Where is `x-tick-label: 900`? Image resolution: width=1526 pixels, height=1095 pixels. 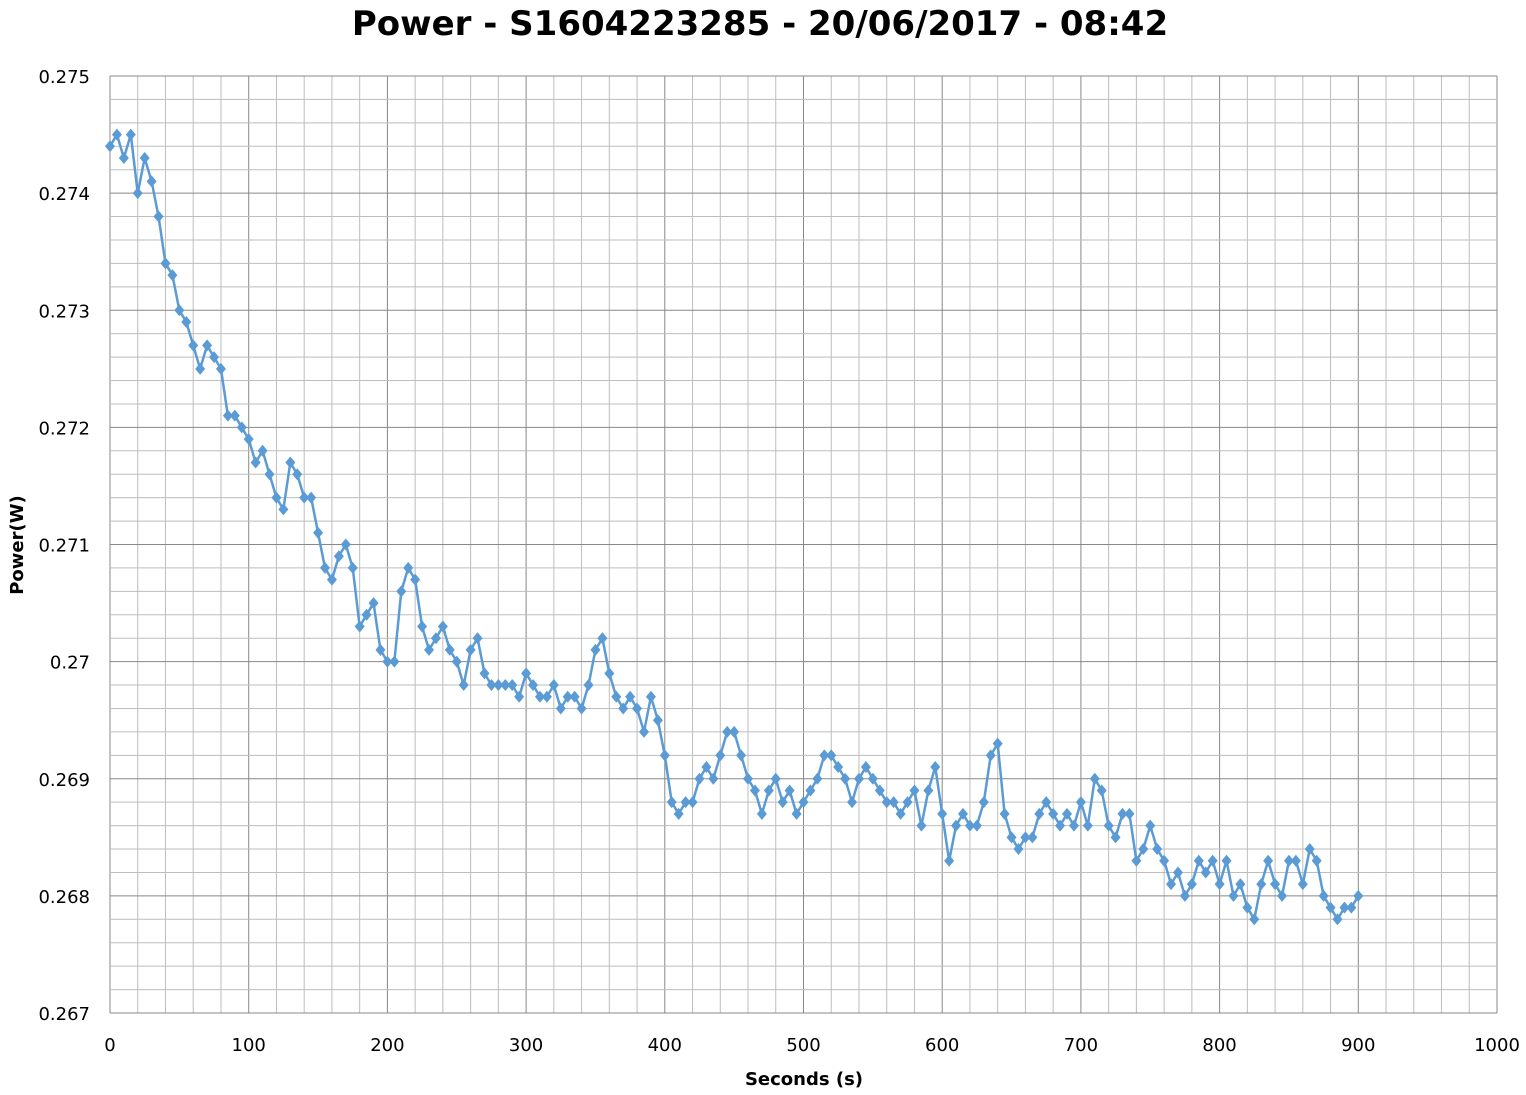
x-tick-label: 900 is located at coordinates (1358, 1045).